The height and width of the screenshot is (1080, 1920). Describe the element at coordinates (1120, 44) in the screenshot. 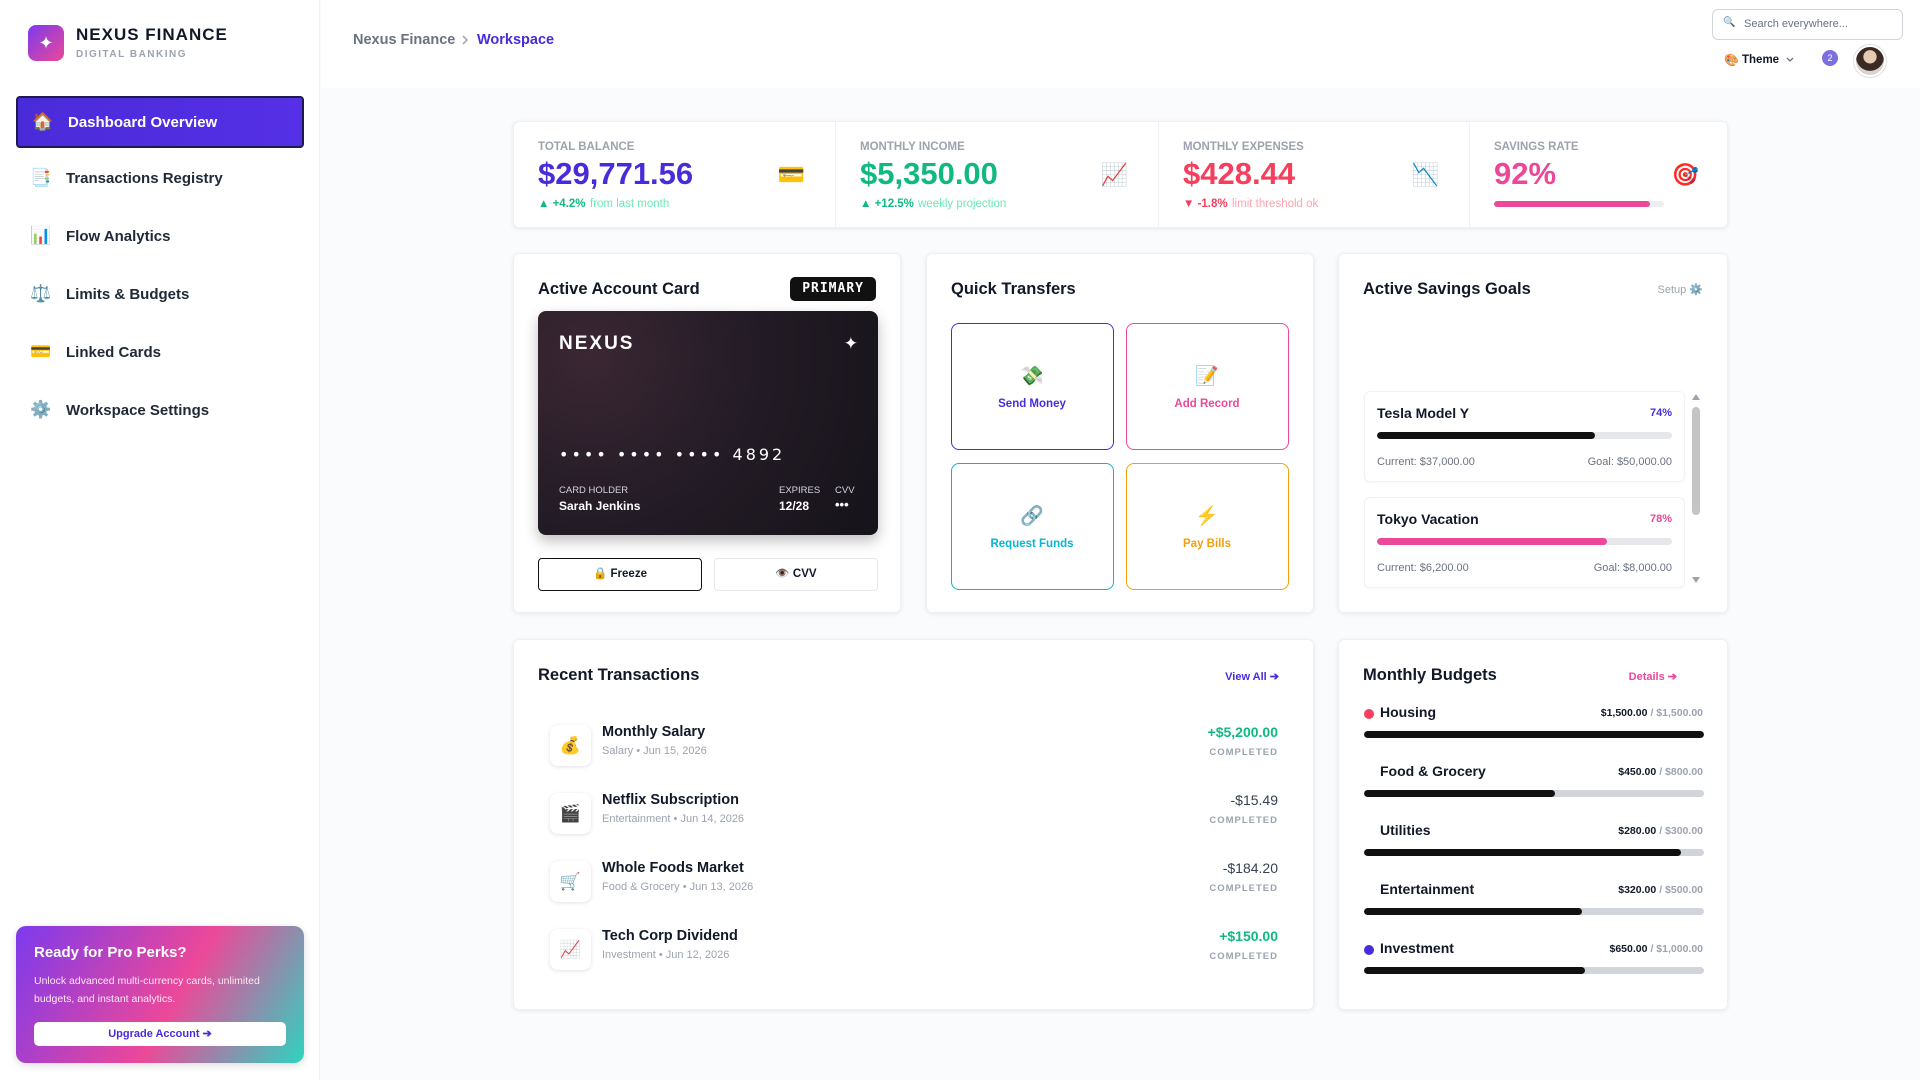

I see `topbar` at that location.